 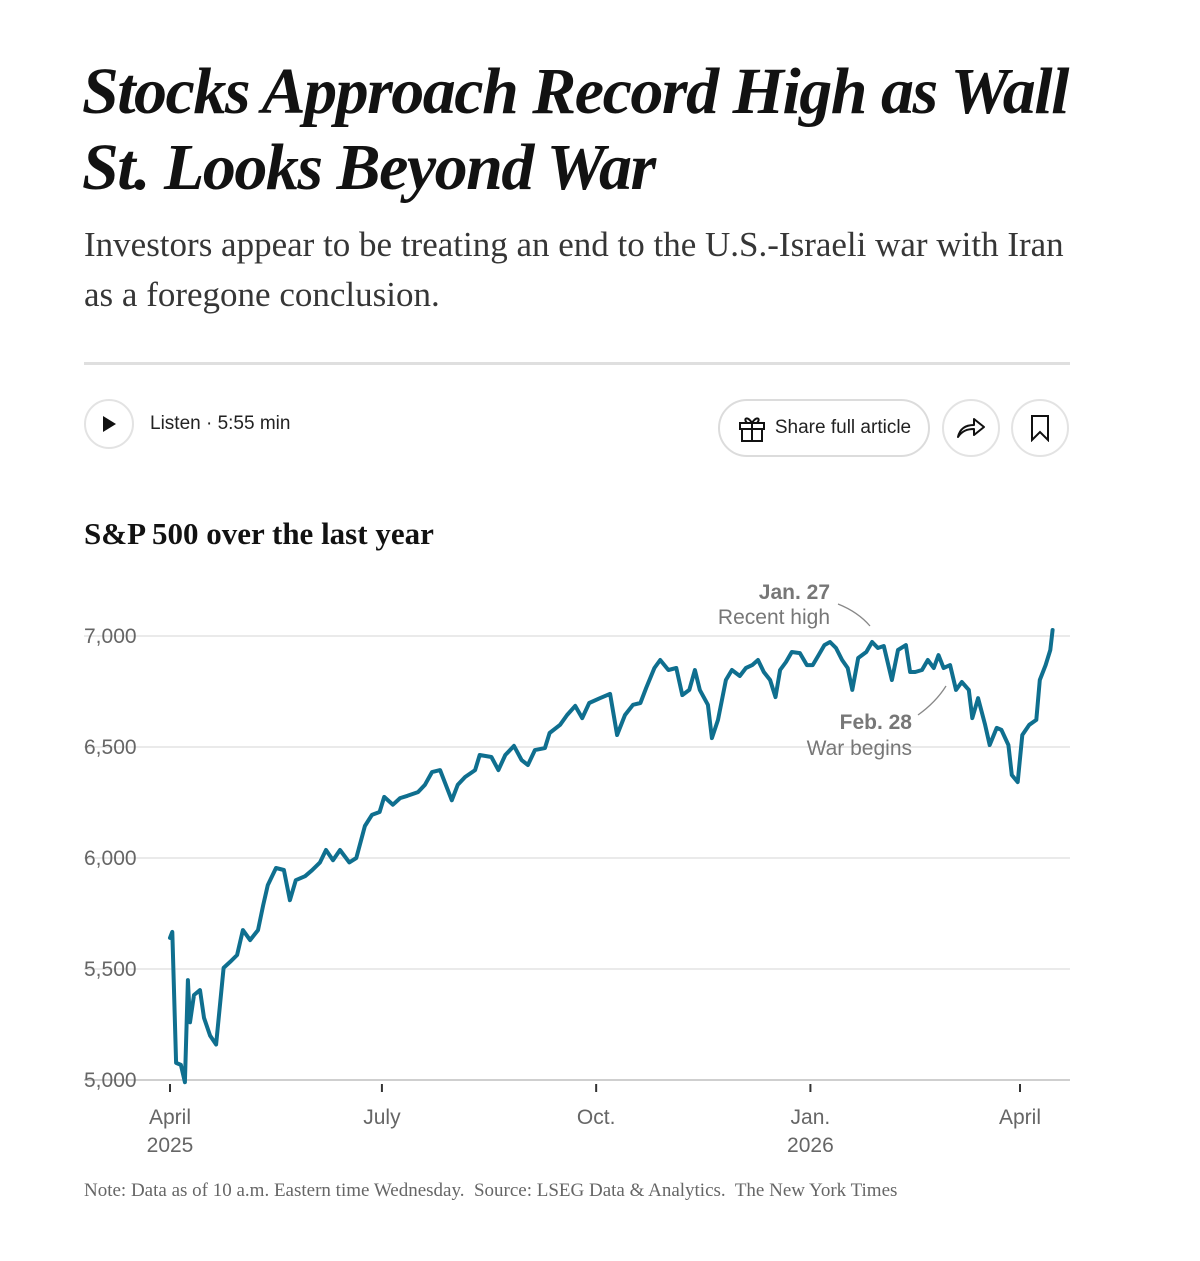 I want to click on y-tick-label: 5,000, so click(x=110, y=1080).